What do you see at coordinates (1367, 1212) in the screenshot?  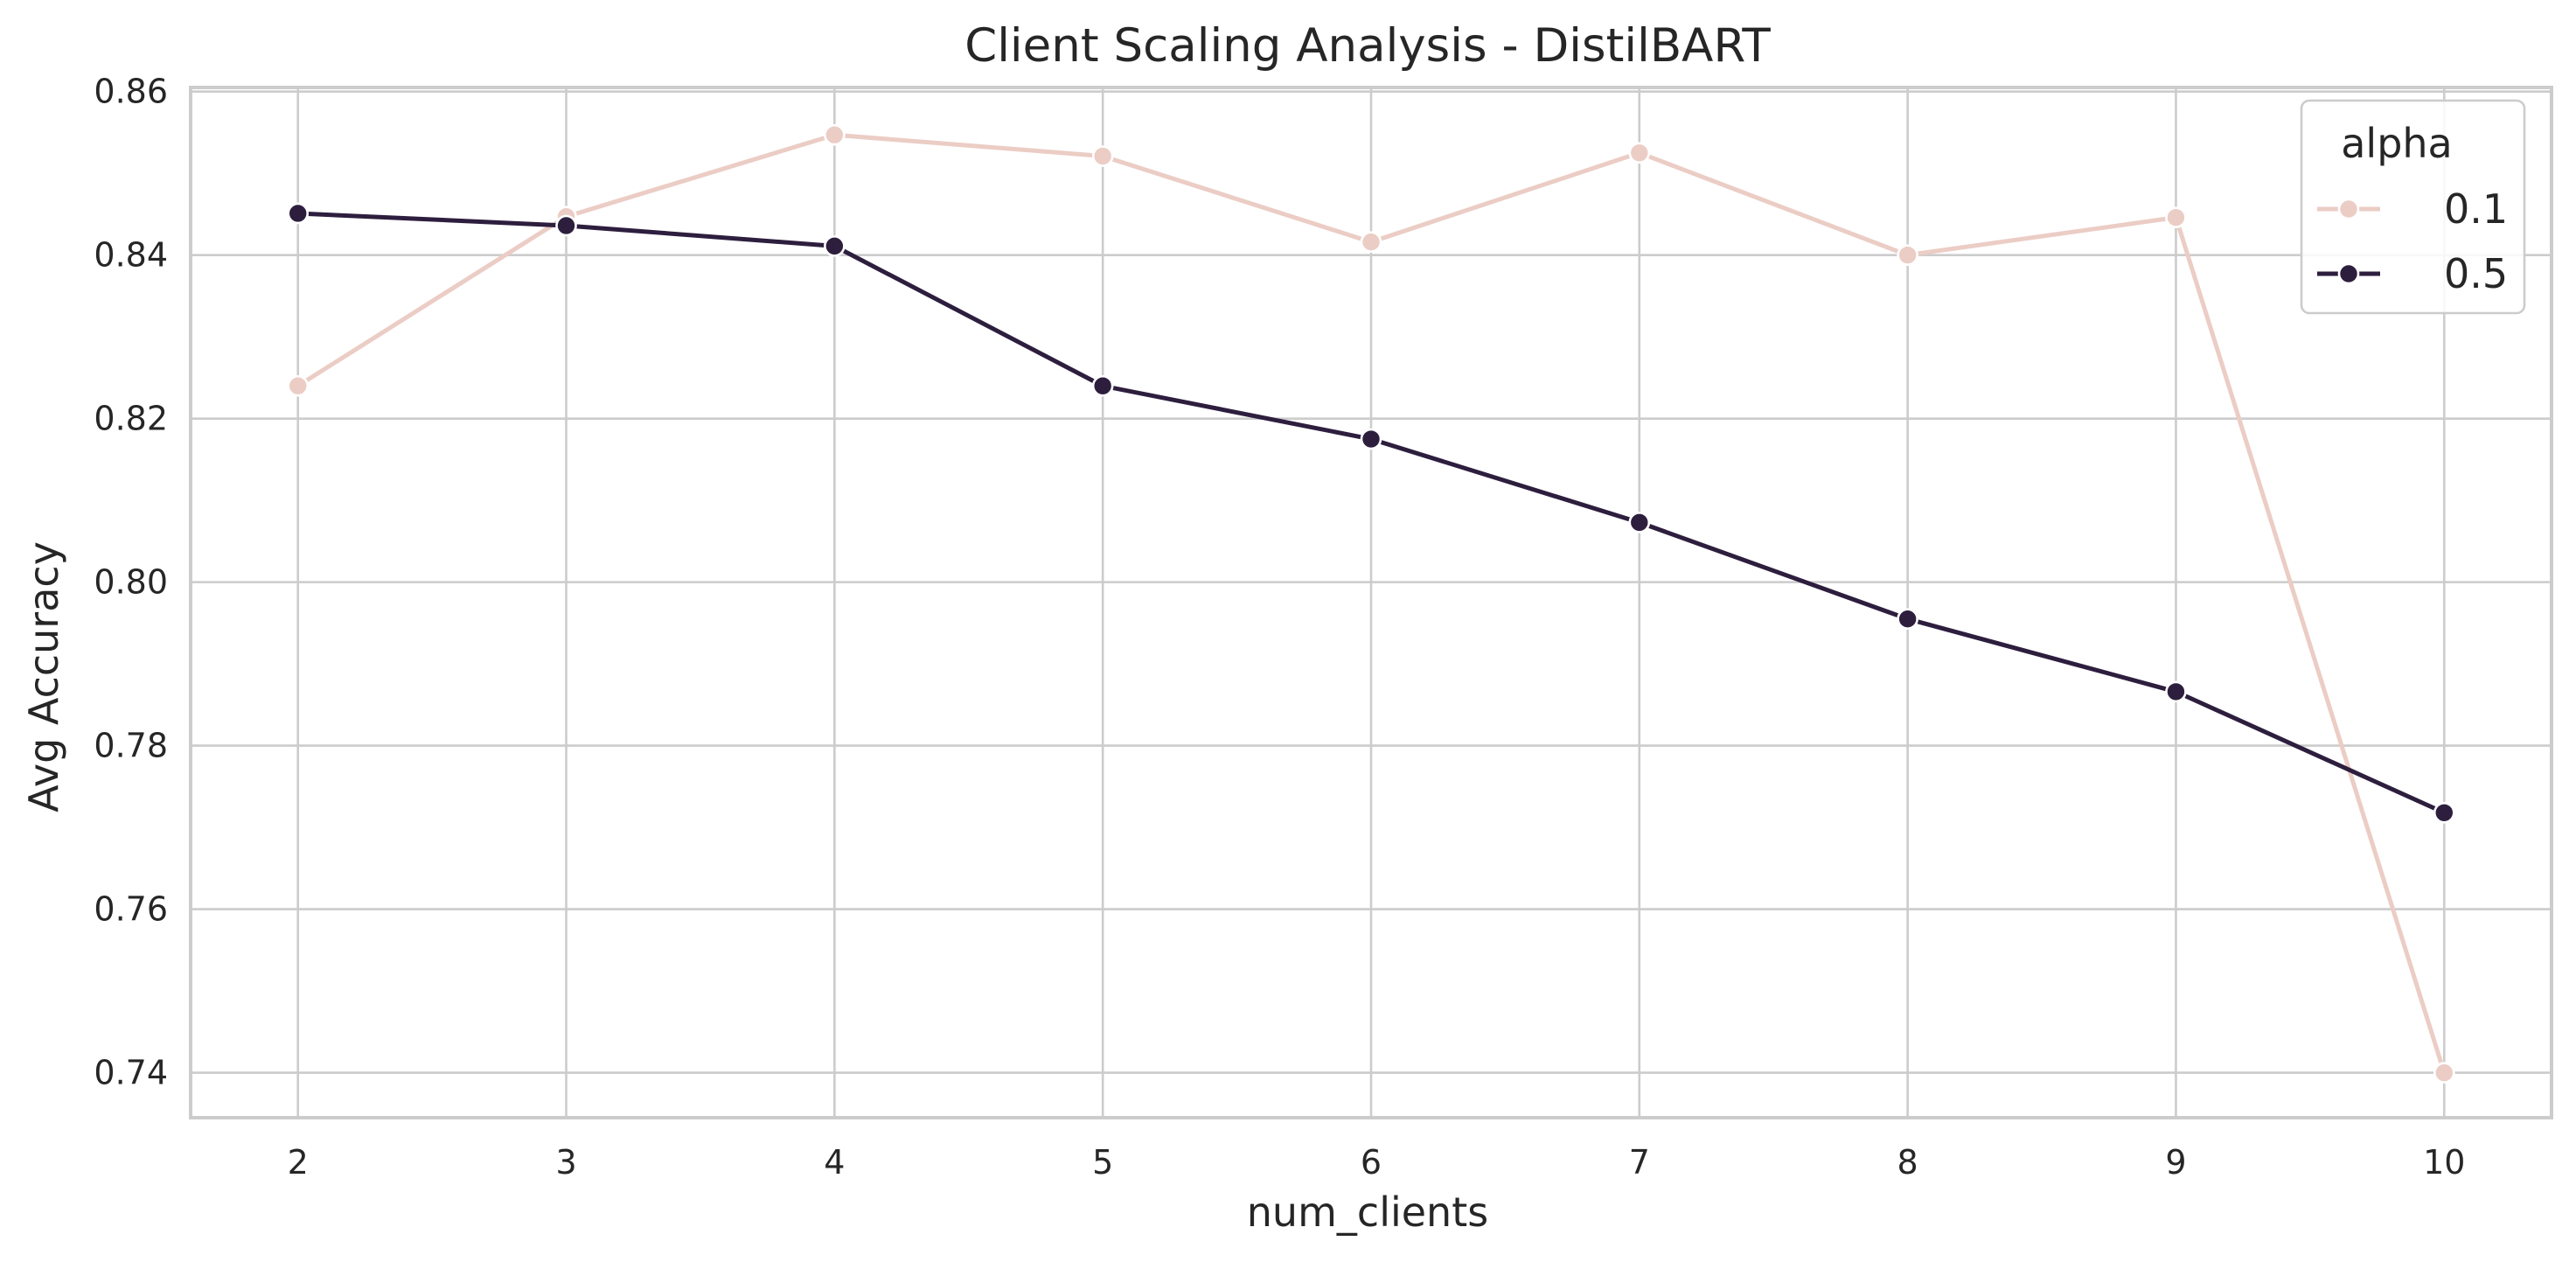 I see `x-axis-label: num_clients` at bounding box center [1367, 1212].